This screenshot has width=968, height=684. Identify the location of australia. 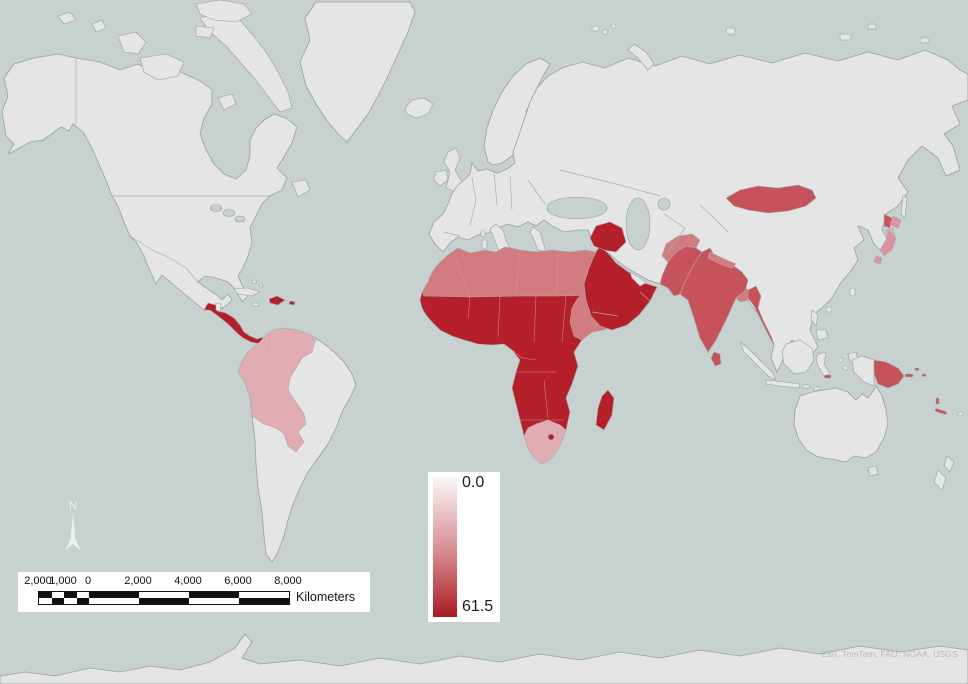
(841, 424).